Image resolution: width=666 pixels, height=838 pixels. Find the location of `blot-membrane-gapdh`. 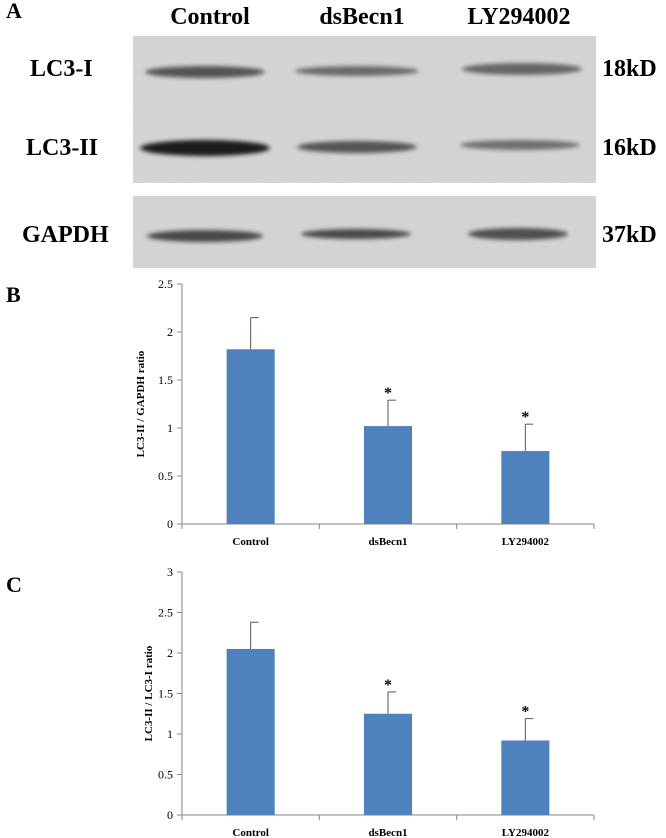

blot-membrane-gapdh is located at coordinates (364, 232).